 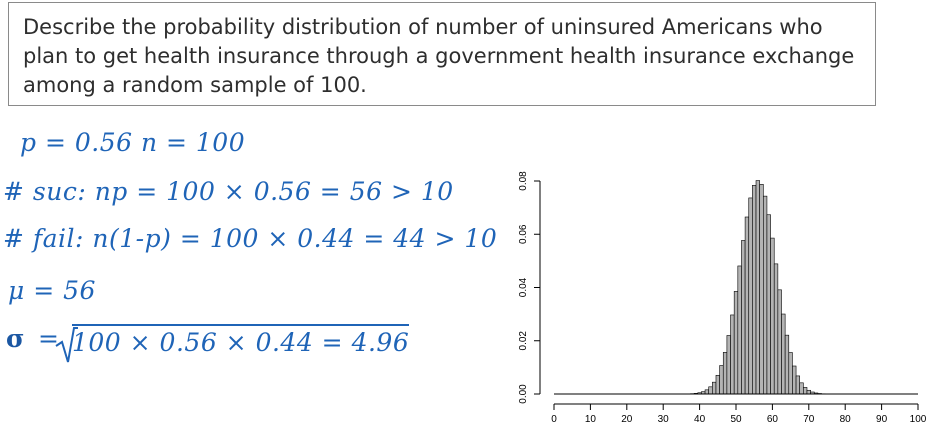 What do you see at coordinates (133, 142) in the screenshot?
I see `note-parameters: p = 0.56 n = 100` at bounding box center [133, 142].